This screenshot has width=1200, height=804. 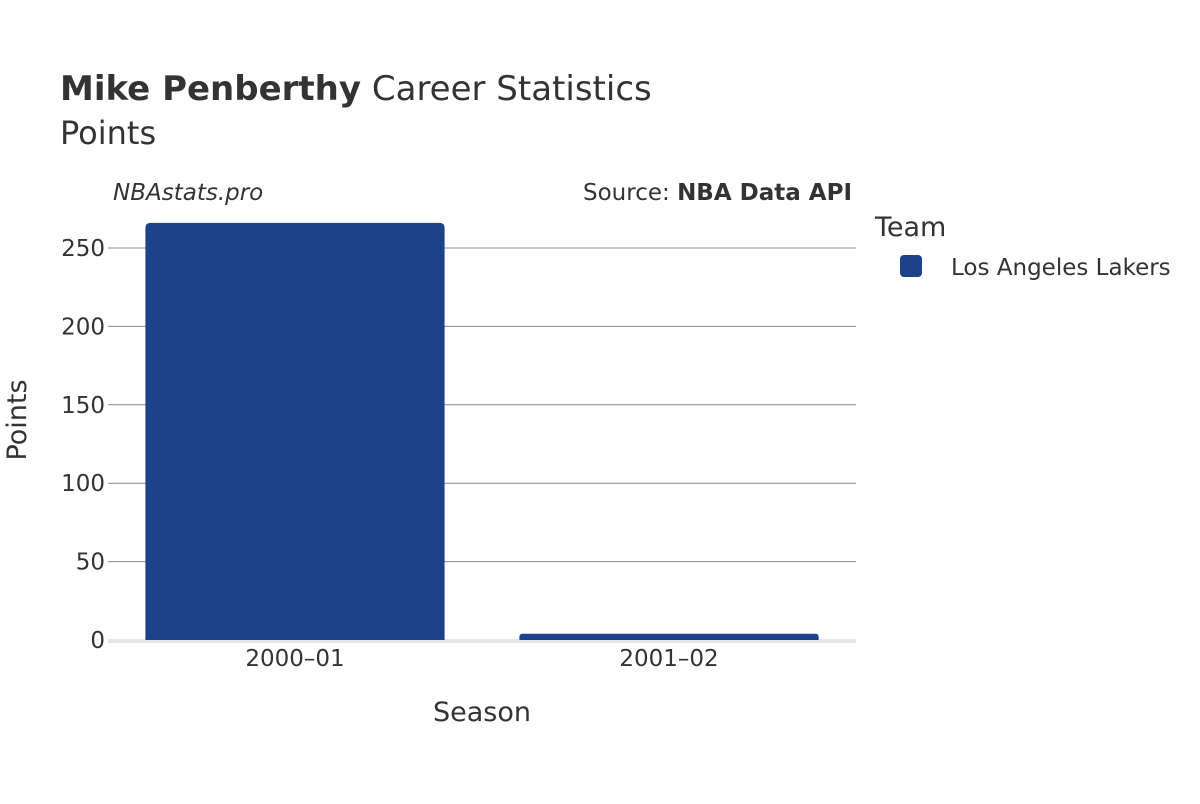 I want to click on legend: Team Los Angeles Lakers, so click(x=1022, y=246).